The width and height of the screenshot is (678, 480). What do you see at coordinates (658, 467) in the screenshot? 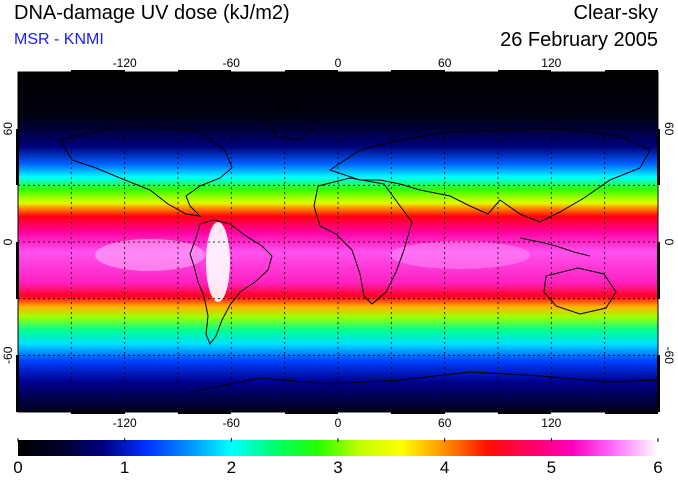
I see `colorbar-tick-label: 6` at bounding box center [658, 467].